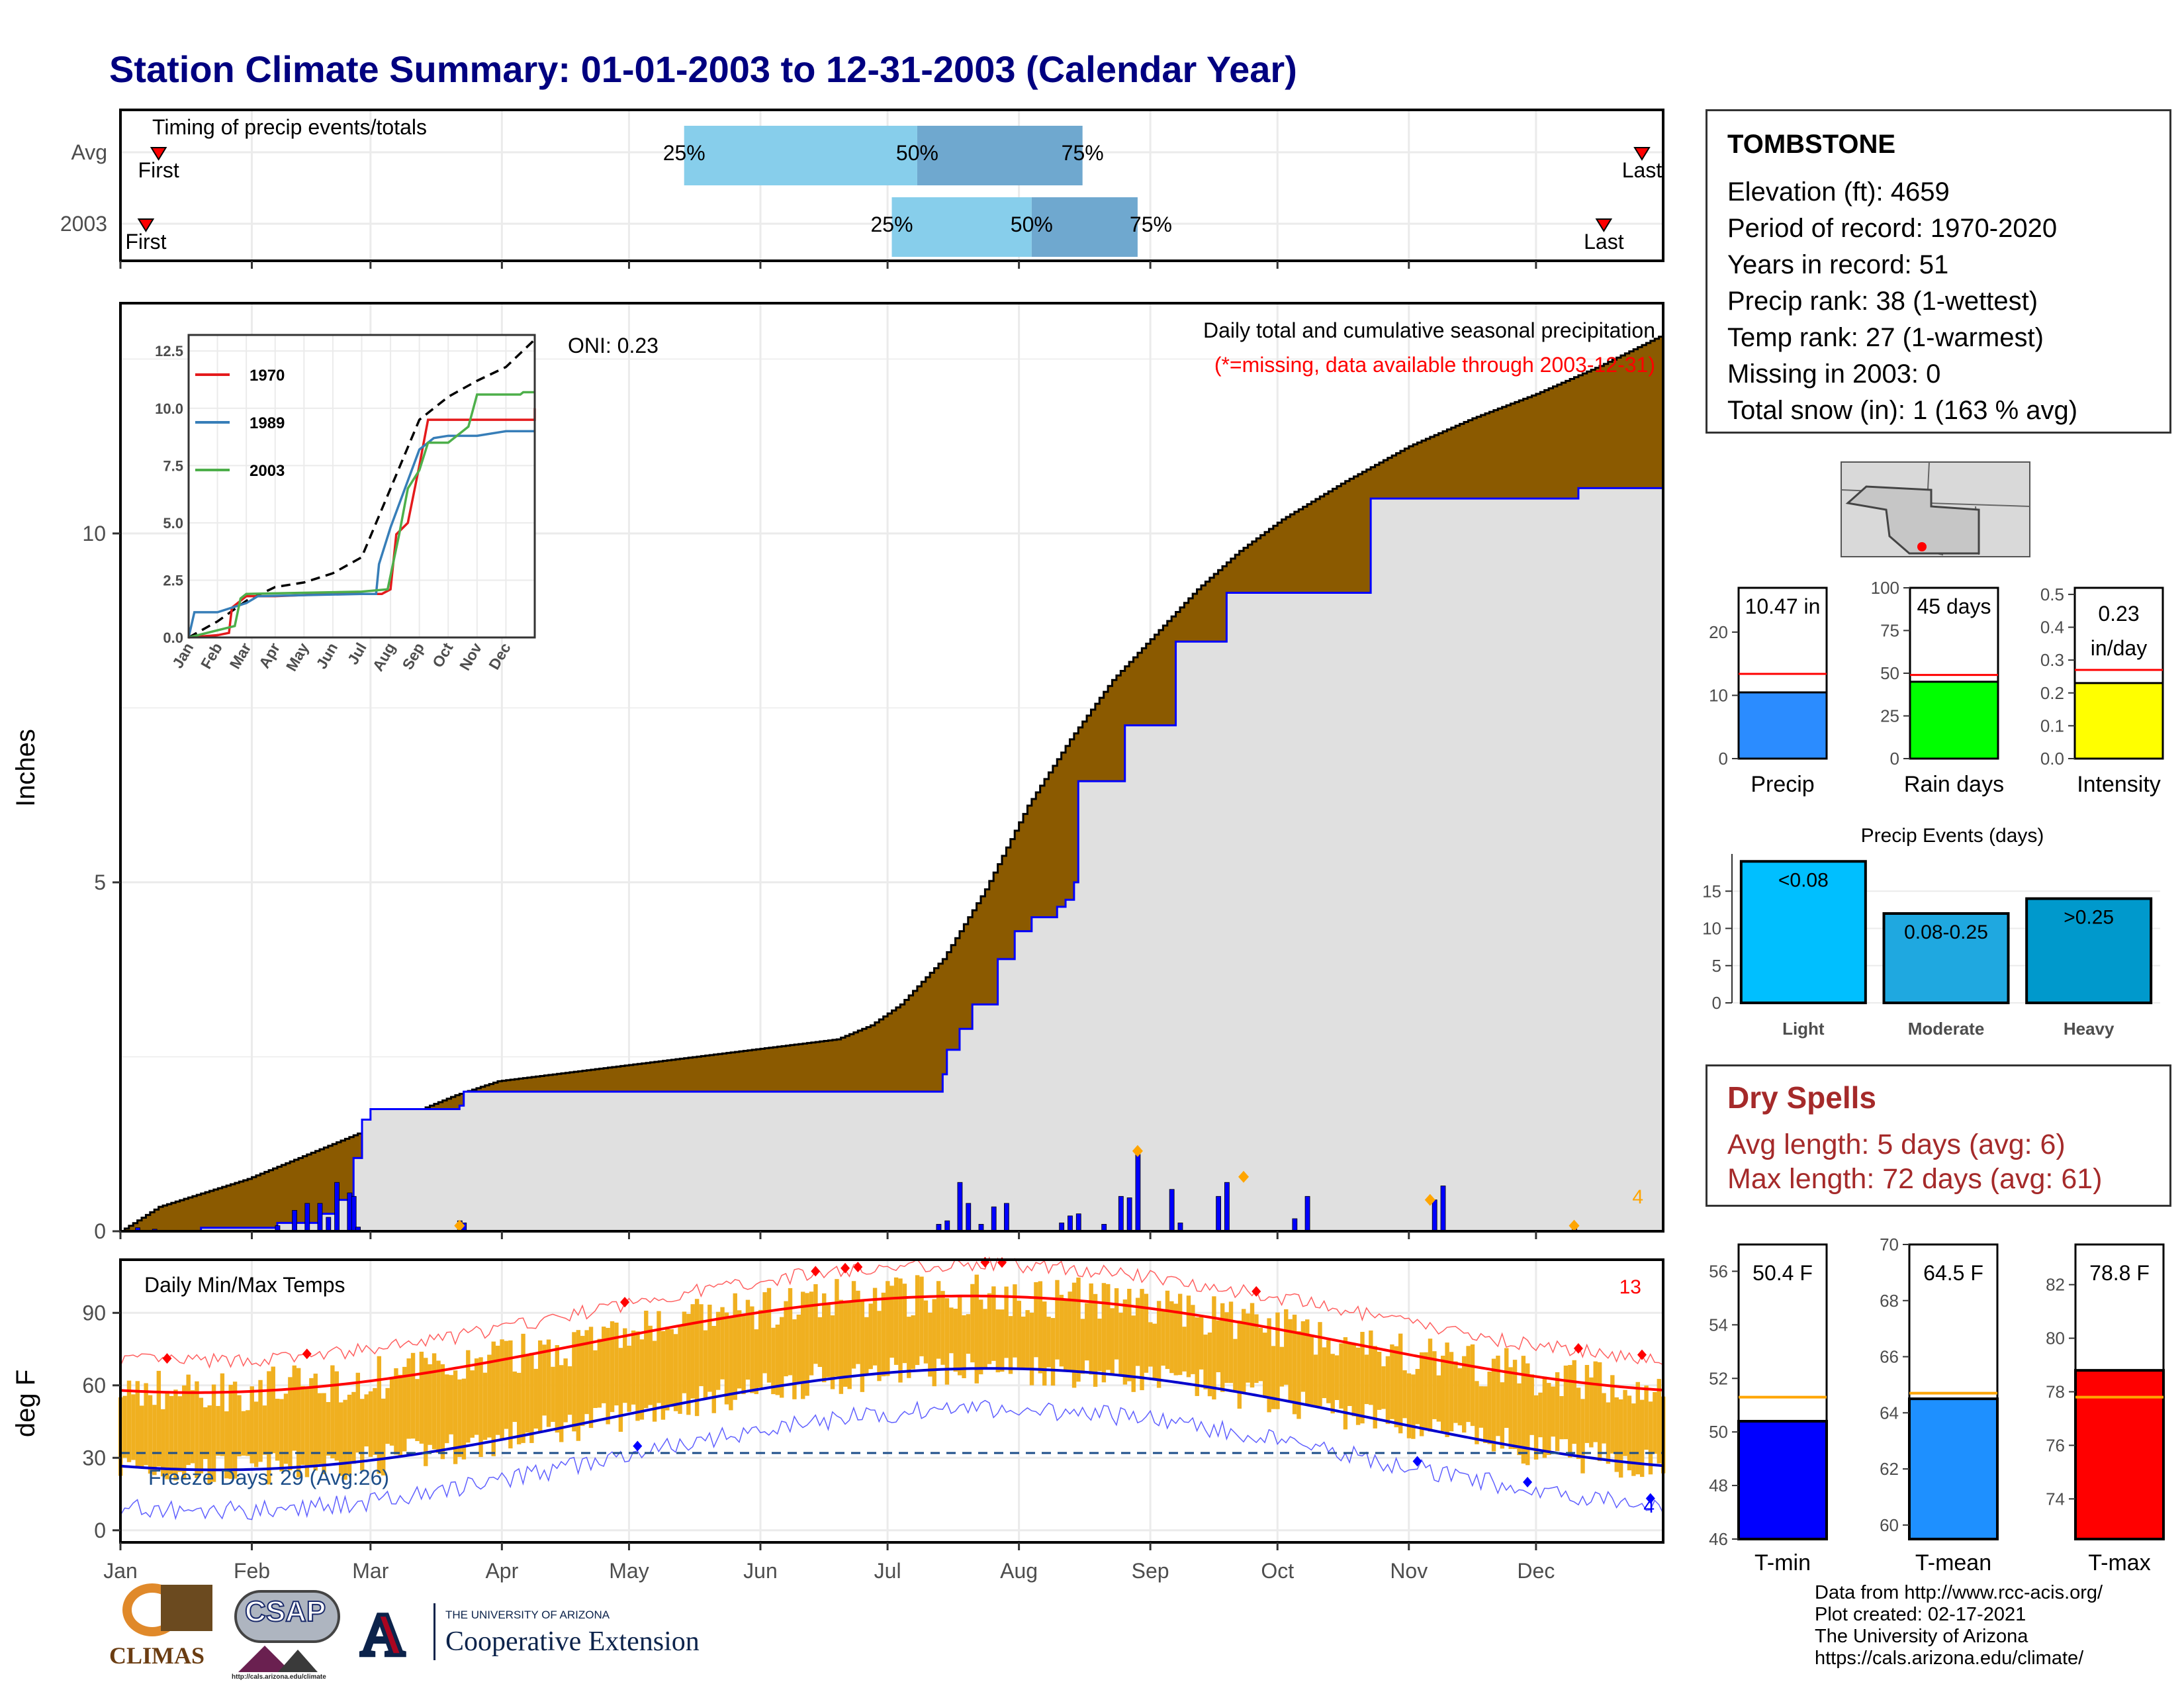 The height and width of the screenshot is (1688, 2184). I want to click on climas-logo-text: CLIMAS, so click(157, 1655).